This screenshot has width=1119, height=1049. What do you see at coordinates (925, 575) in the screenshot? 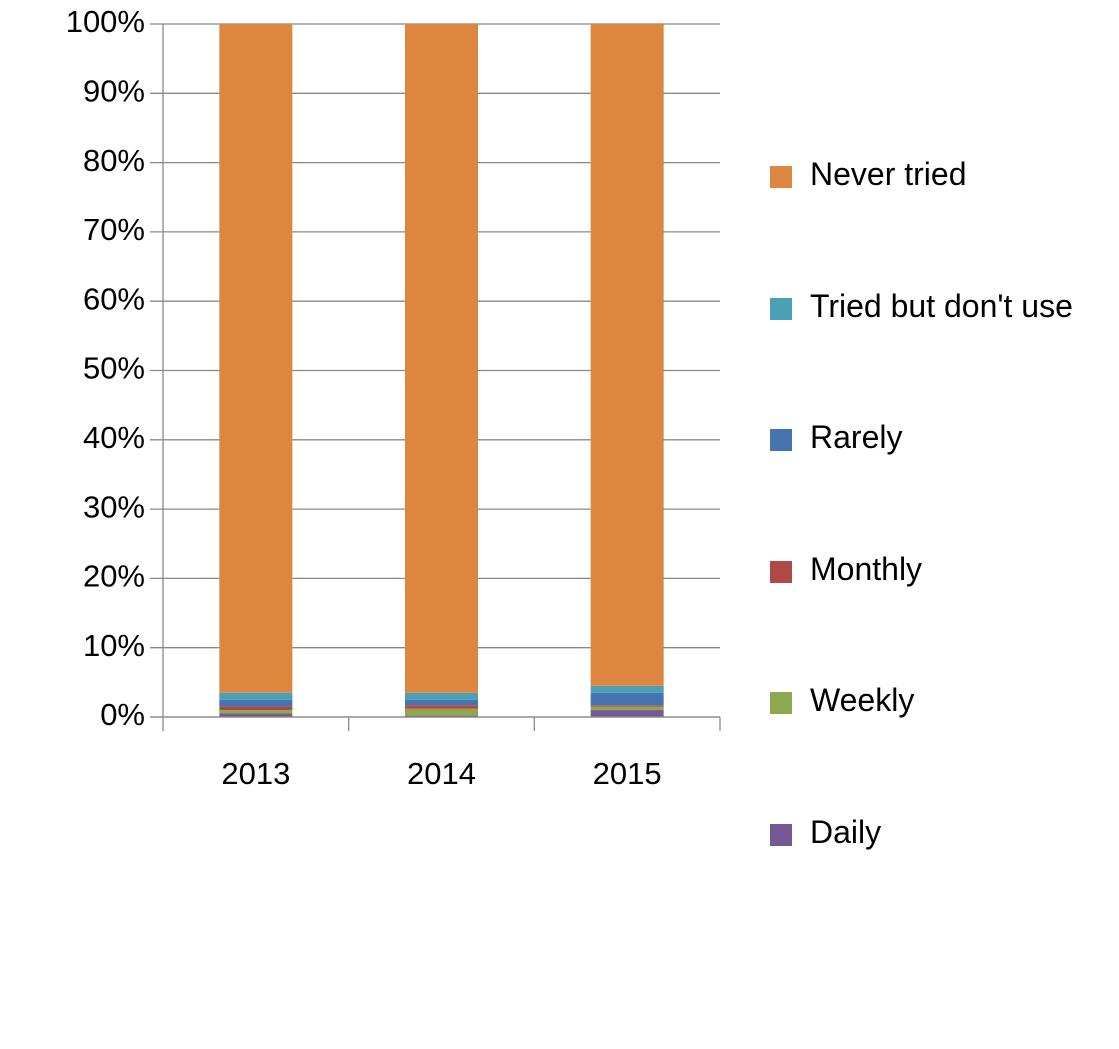
I see `legend-entry: Monthly` at bounding box center [925, 575].